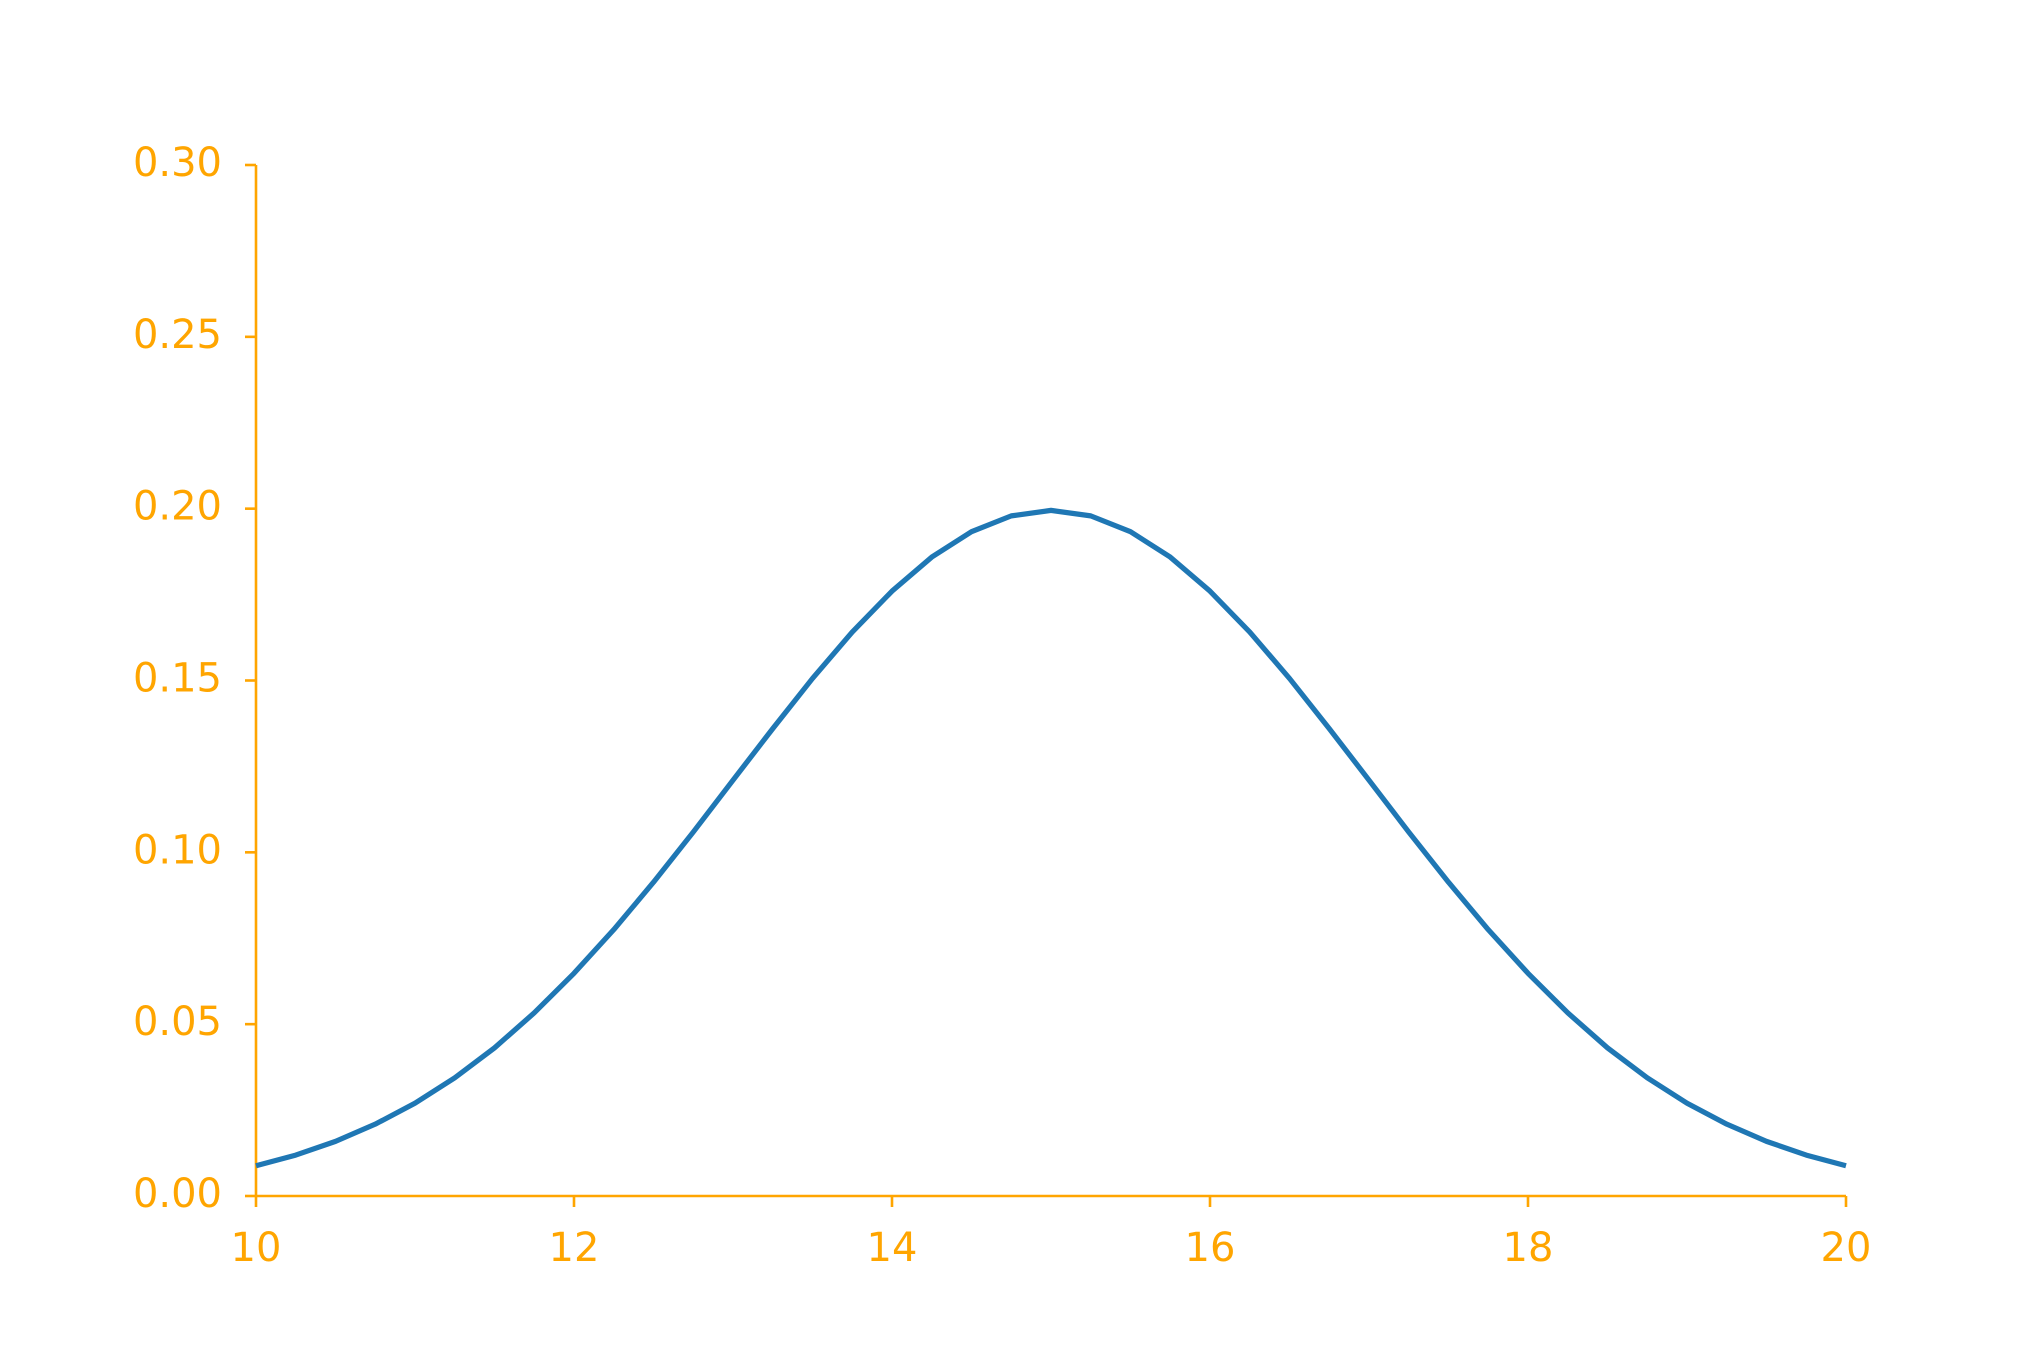 This screenshot has width=2025, height=1350. What do you see at coordinates (177, 850) in the screenshot?
I see `y-tick-label: 0.10` at bounding box center [177, 850].